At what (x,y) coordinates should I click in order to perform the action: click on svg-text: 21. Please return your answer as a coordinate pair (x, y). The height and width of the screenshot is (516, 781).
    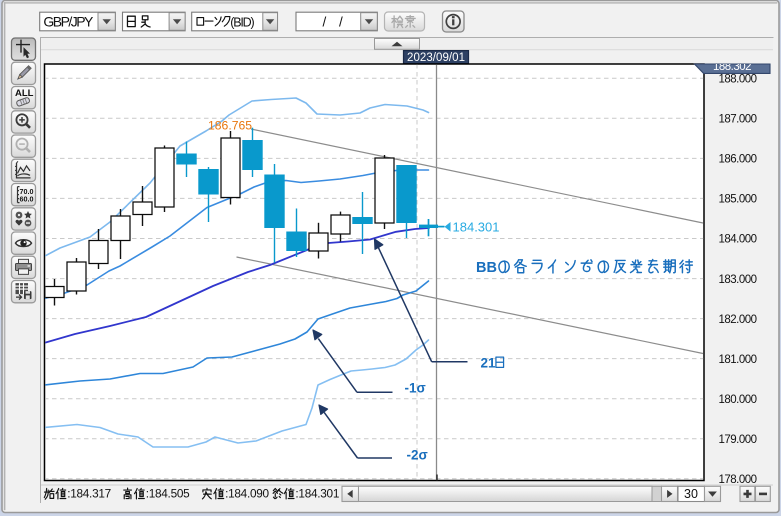
    Looking at the image, I should click on (489, 362).